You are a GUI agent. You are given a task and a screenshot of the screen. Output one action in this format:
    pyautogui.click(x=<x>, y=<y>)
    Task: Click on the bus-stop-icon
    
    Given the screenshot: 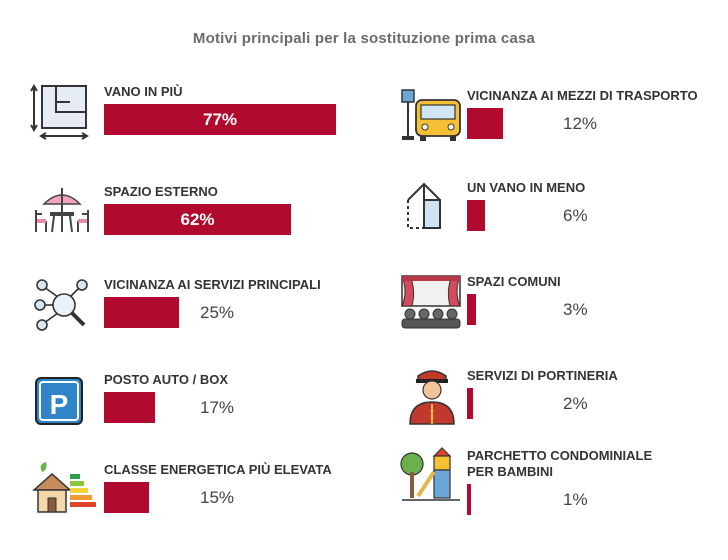 What is the action you would take?
    pyautogui.click(x=432, y=118)
    